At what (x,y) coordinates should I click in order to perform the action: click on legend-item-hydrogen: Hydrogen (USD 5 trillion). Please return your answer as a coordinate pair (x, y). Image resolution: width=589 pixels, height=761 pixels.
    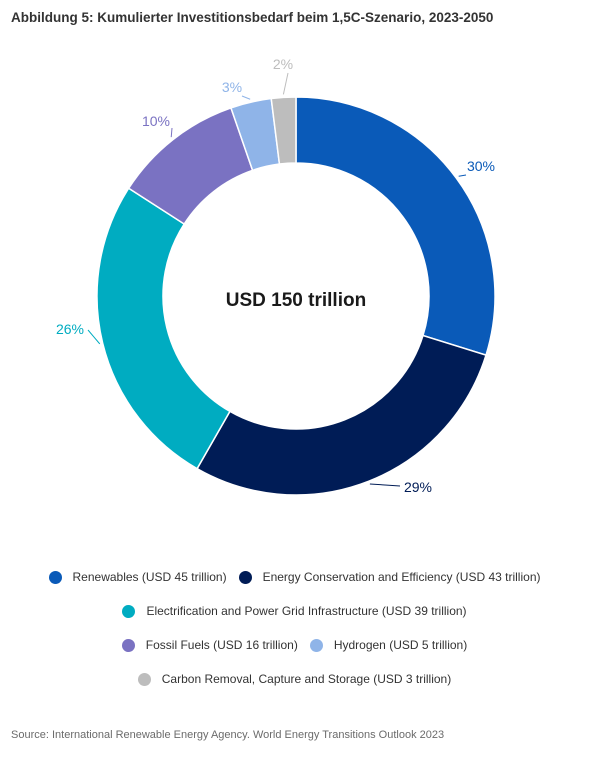
    Looking at the image, I should click on (388, 645).